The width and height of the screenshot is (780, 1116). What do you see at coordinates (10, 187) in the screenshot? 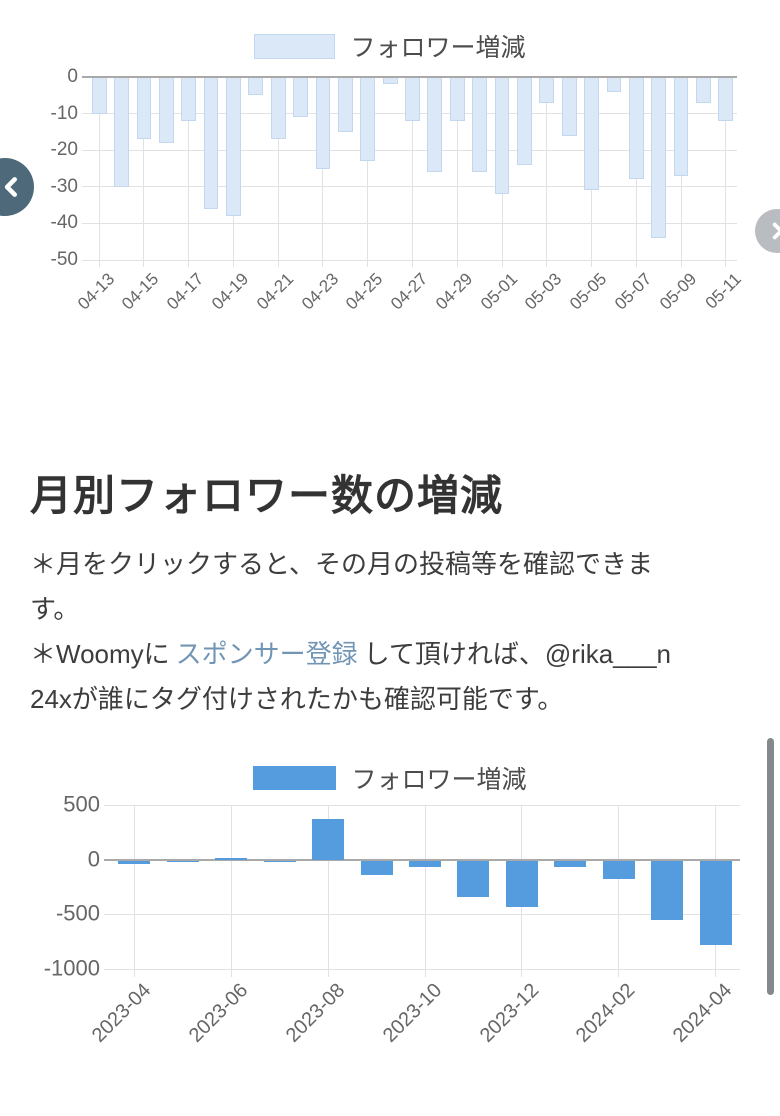
I see `chevron-left-icon` at bounding box center [10, 187].